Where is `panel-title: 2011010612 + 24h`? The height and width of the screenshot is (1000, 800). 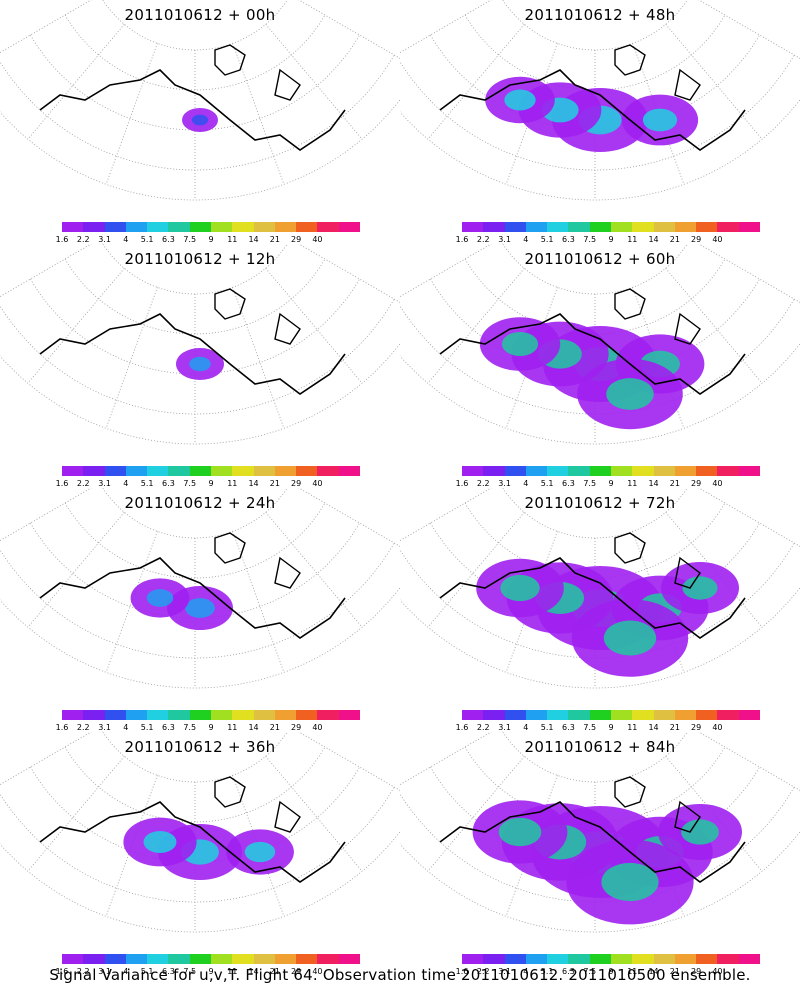 panel-title: 2011010612 + 24h is located at coordinates (200, 503).